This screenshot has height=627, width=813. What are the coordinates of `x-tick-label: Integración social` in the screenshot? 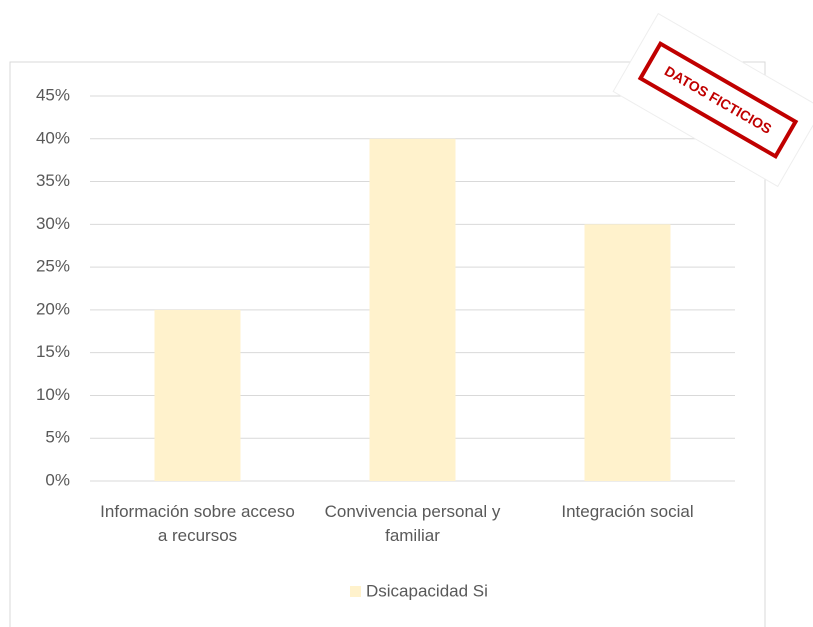 It's located at (627, 511).